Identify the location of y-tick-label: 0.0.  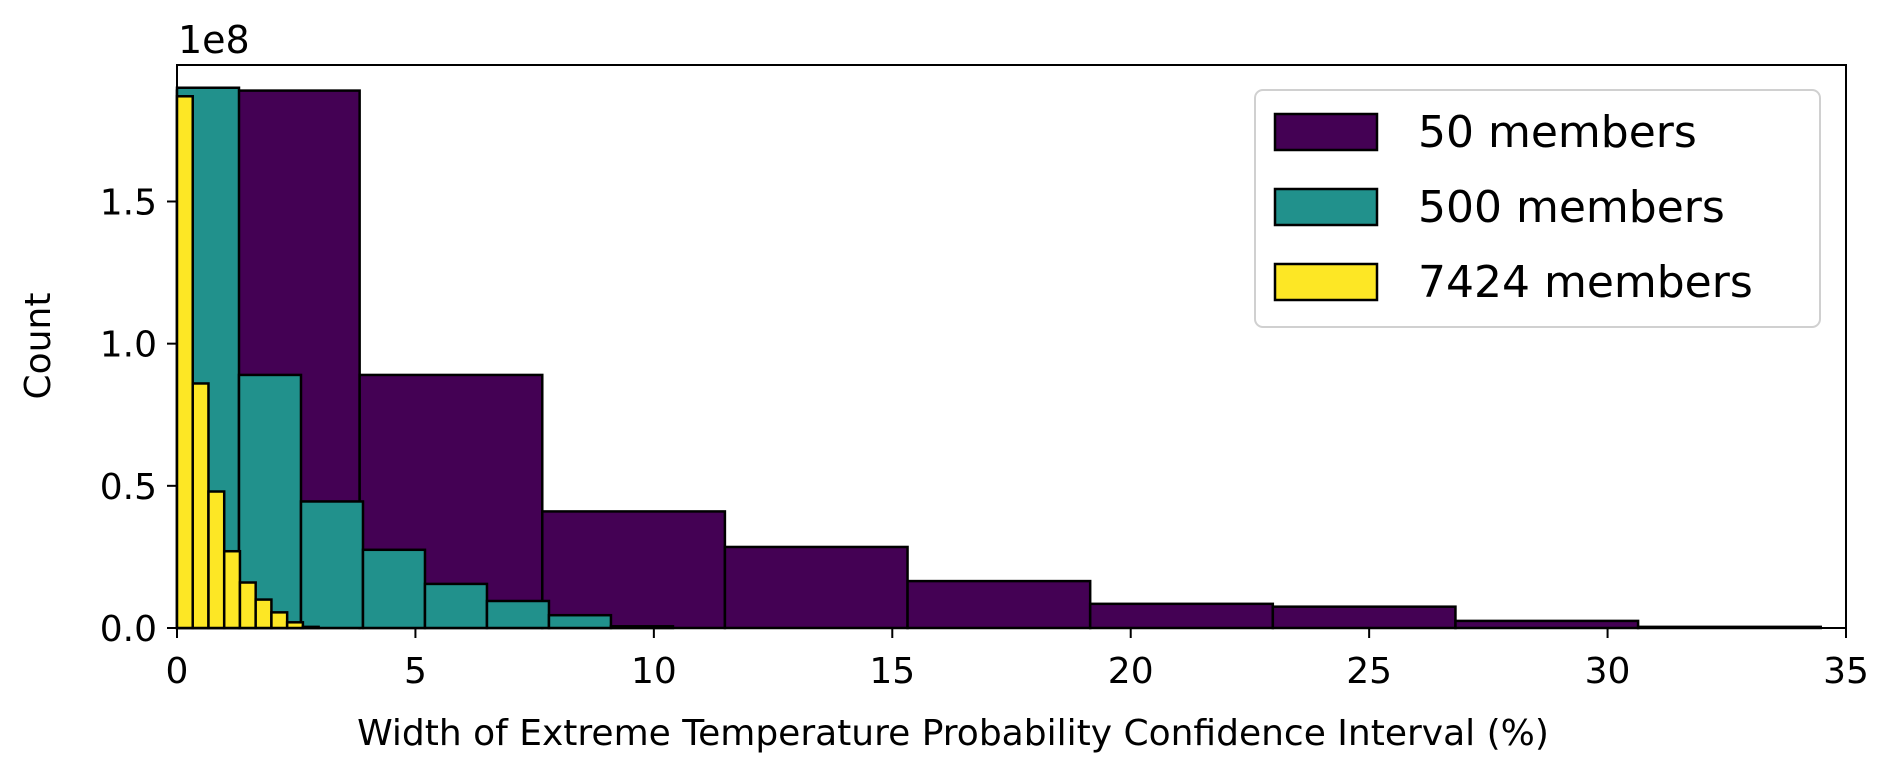
(128, 629).